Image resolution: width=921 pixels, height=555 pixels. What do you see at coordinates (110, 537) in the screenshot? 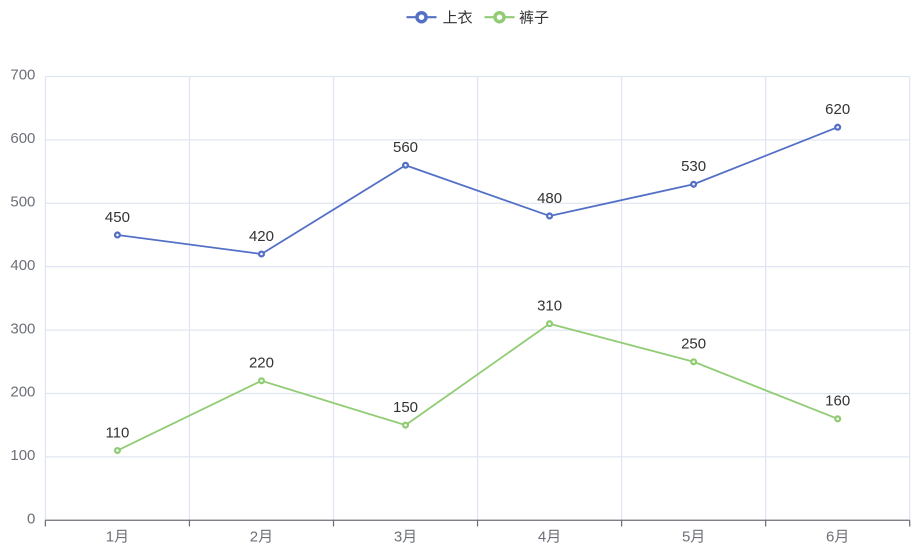
I see `svg-text: 1` at bounding box center [110, 537].